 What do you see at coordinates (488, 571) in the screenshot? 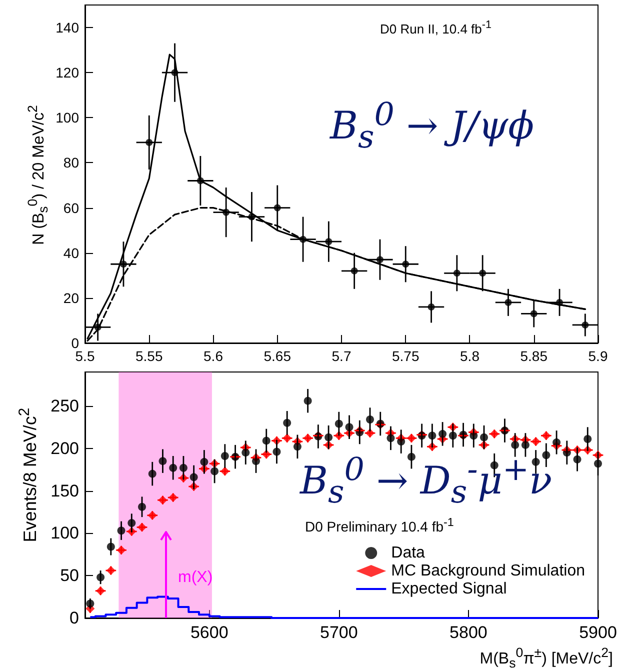
I see `legend-label: MC Background Simulation` at bounding box center [488, 571].